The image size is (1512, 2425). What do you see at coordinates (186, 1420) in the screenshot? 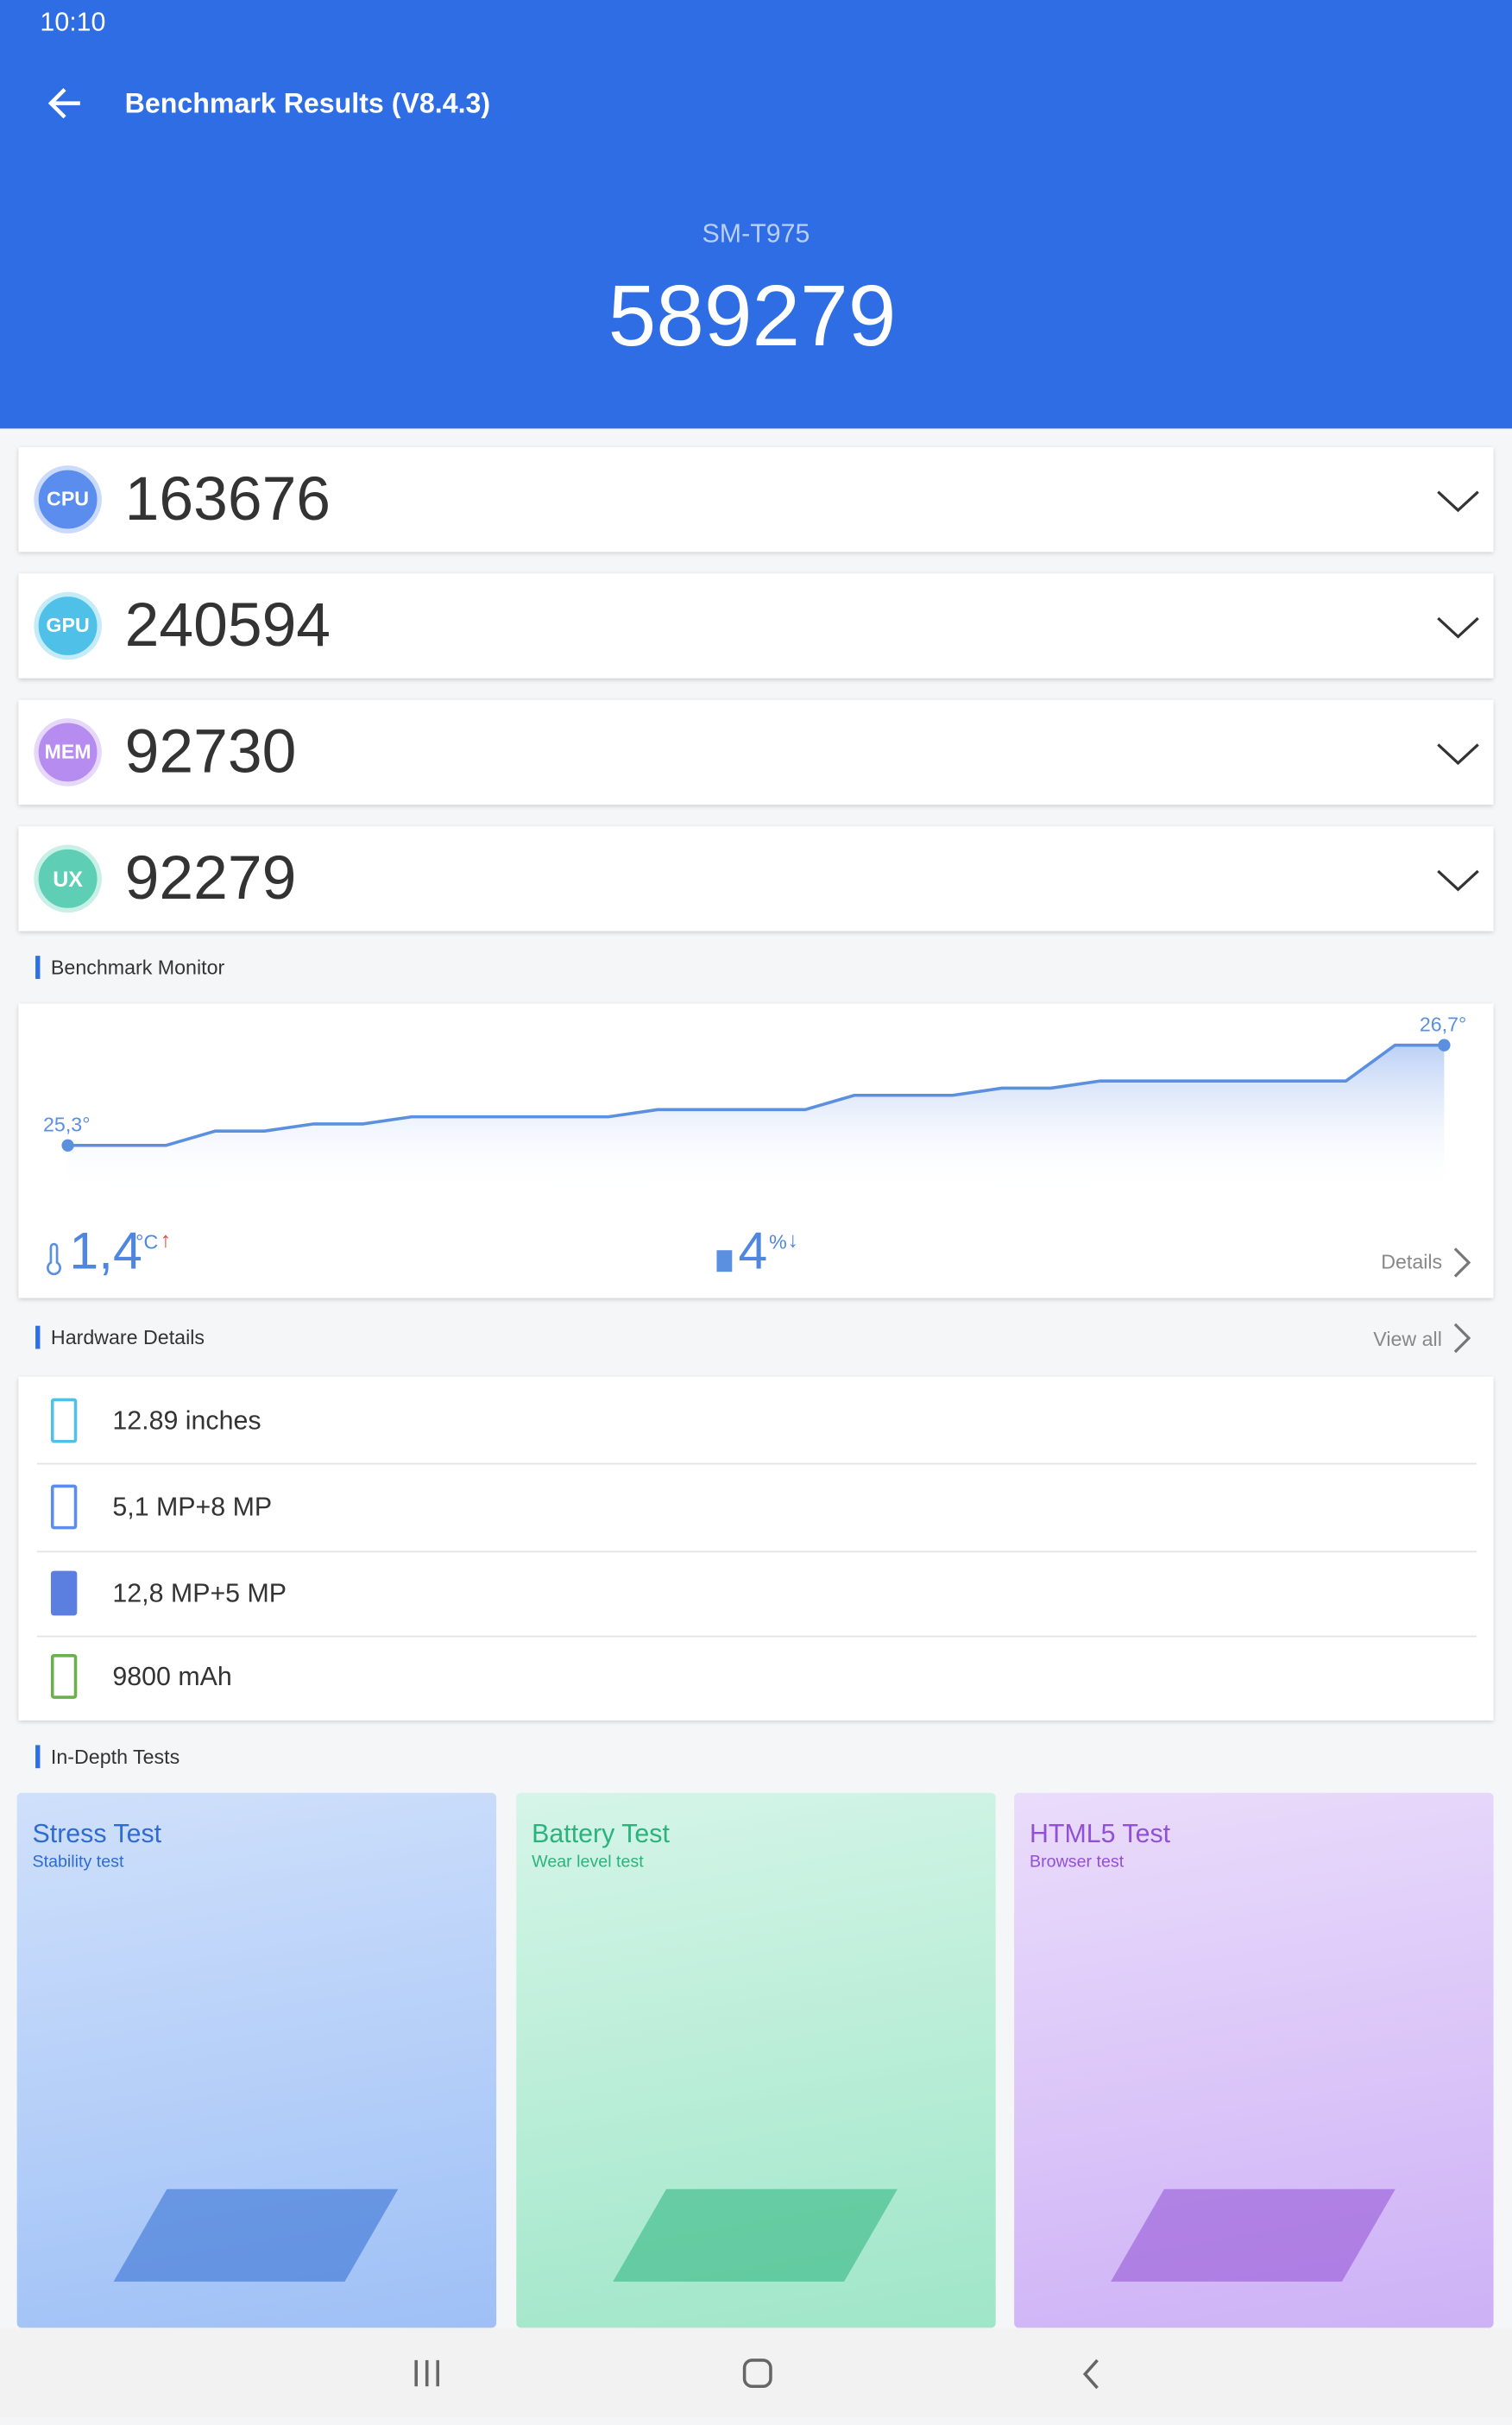
I see `hardware-item: 12.89 inches` at bounding box center [186, 1420].